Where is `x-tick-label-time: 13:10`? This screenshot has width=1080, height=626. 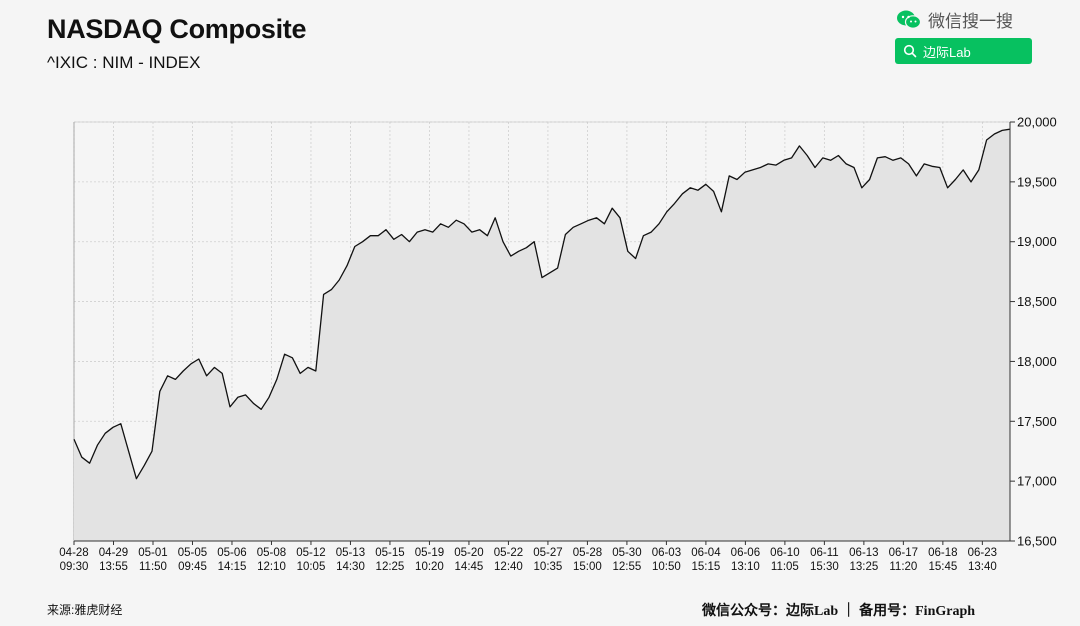 x-tick-label-time: 13:10 is located at coordinates (745, 567).